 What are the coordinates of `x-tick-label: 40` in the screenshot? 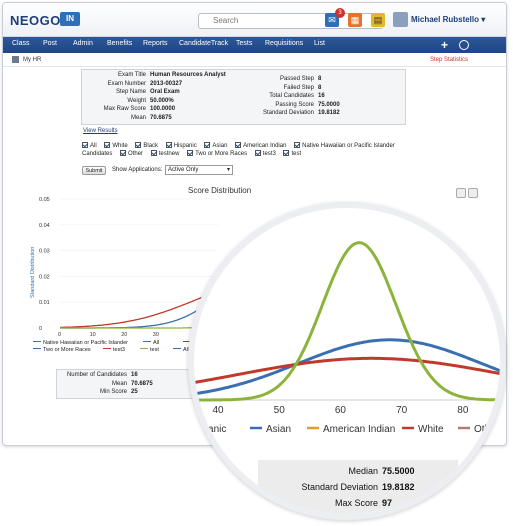 It's located at (218, 410).